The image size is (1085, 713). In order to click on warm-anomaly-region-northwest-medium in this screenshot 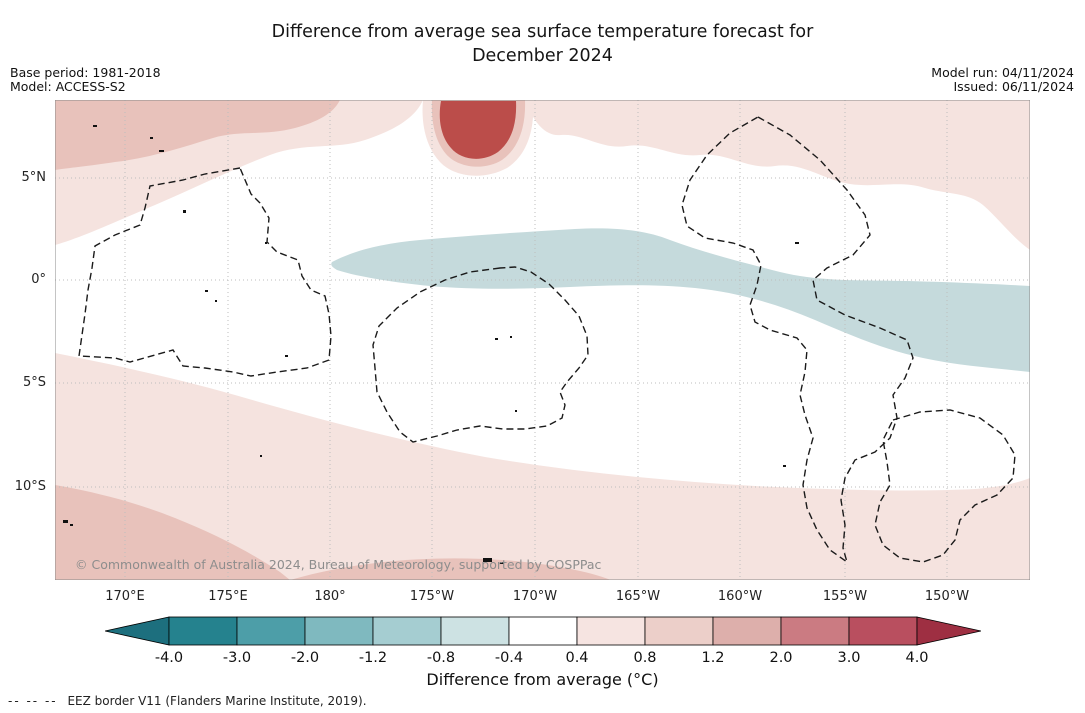, I will do `click(197, 135)`.